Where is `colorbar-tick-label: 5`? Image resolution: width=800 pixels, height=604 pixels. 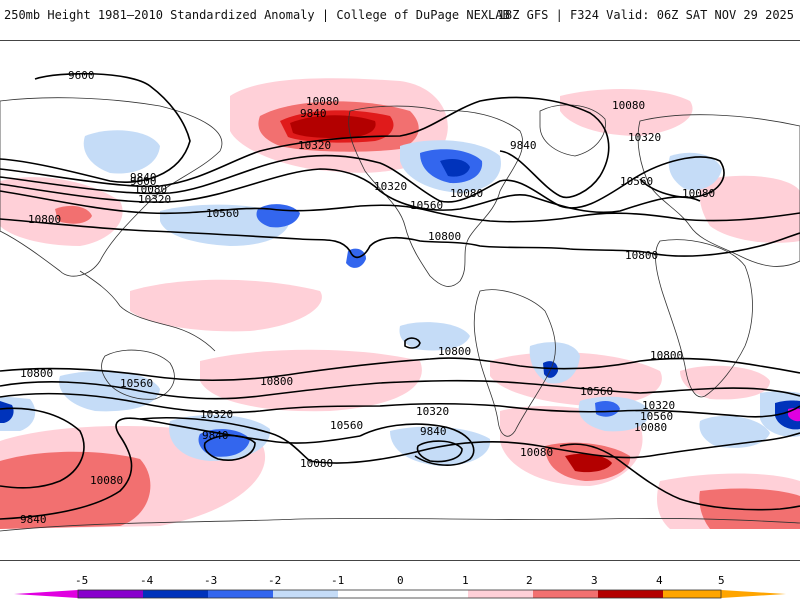
colorbar-tick-label: 5 is located at coordinates (721, 580).